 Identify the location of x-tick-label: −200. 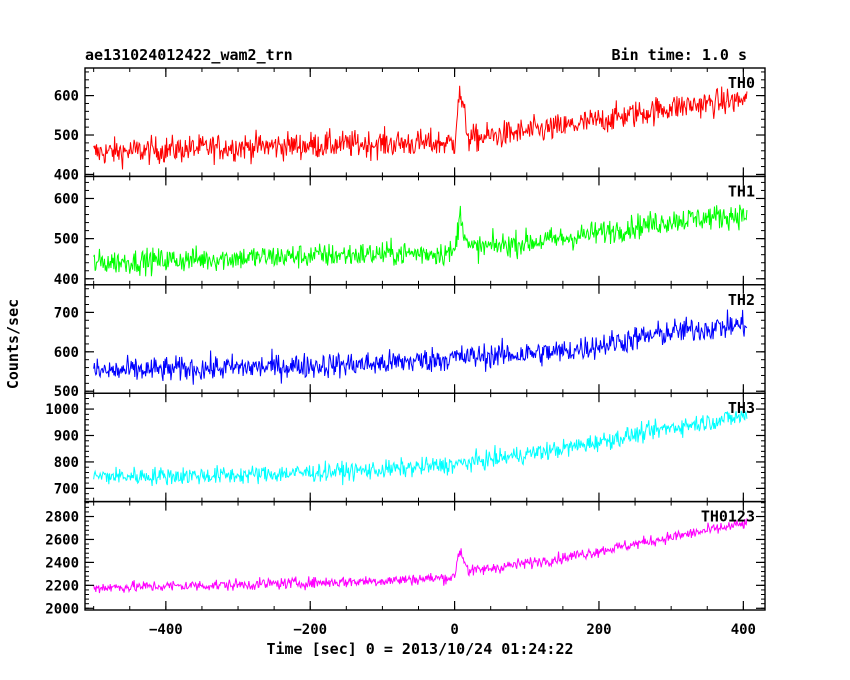
(310, 630).